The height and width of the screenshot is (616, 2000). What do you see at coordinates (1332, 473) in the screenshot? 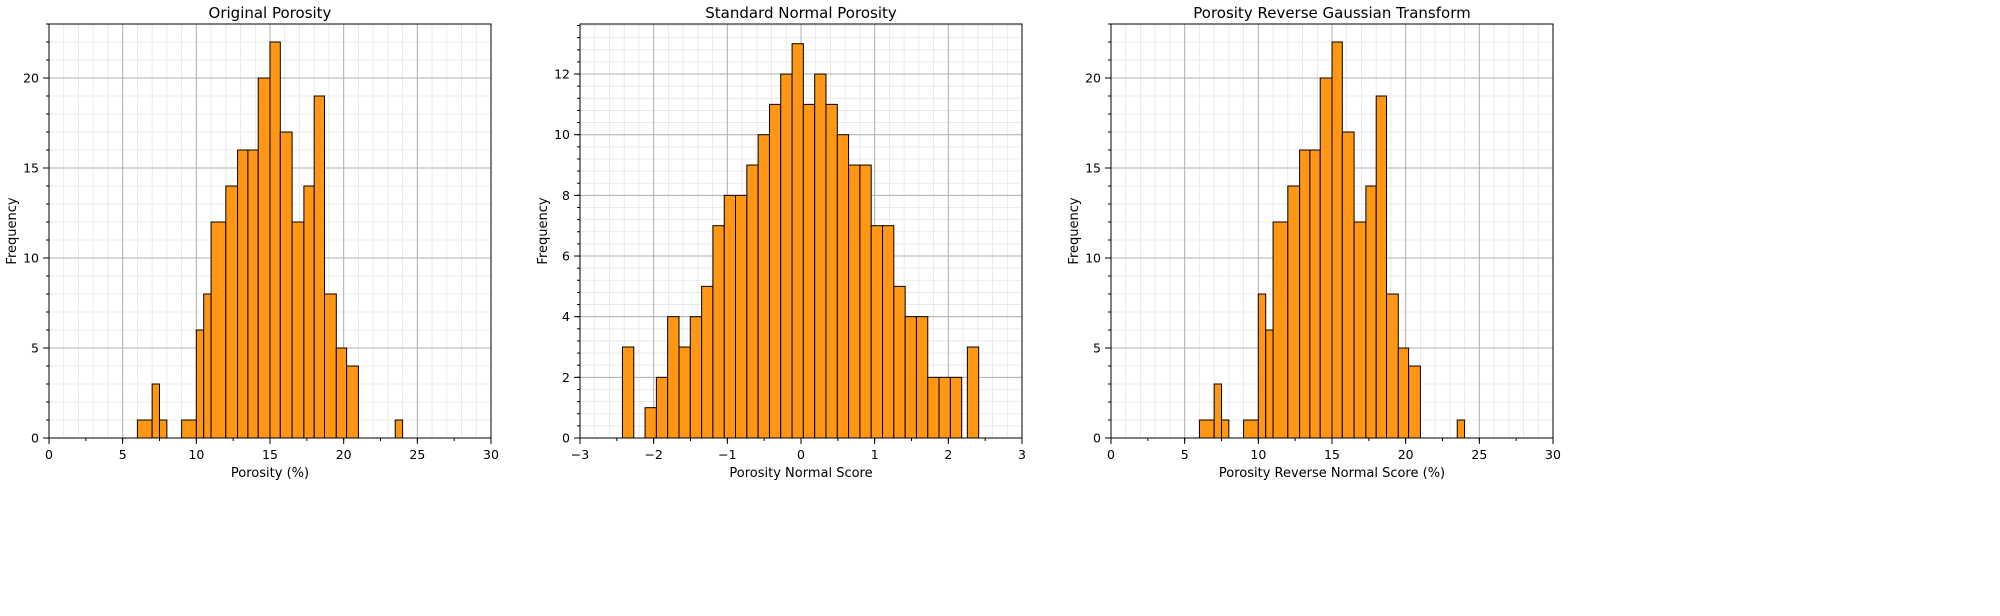
I see `x-axis-label: Porosity Reverse Normal Score (%)` at bounding box center [1332, 473].